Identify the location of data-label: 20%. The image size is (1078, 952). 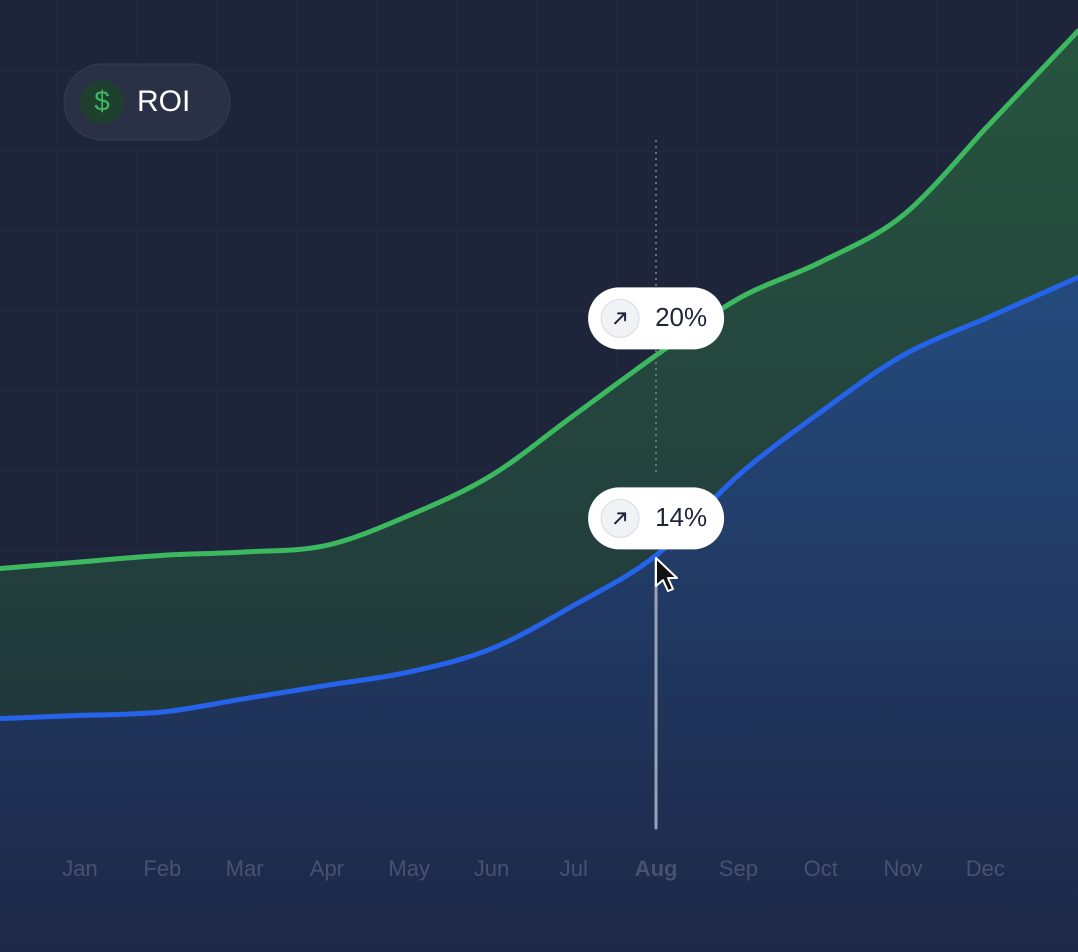
(681, 317).